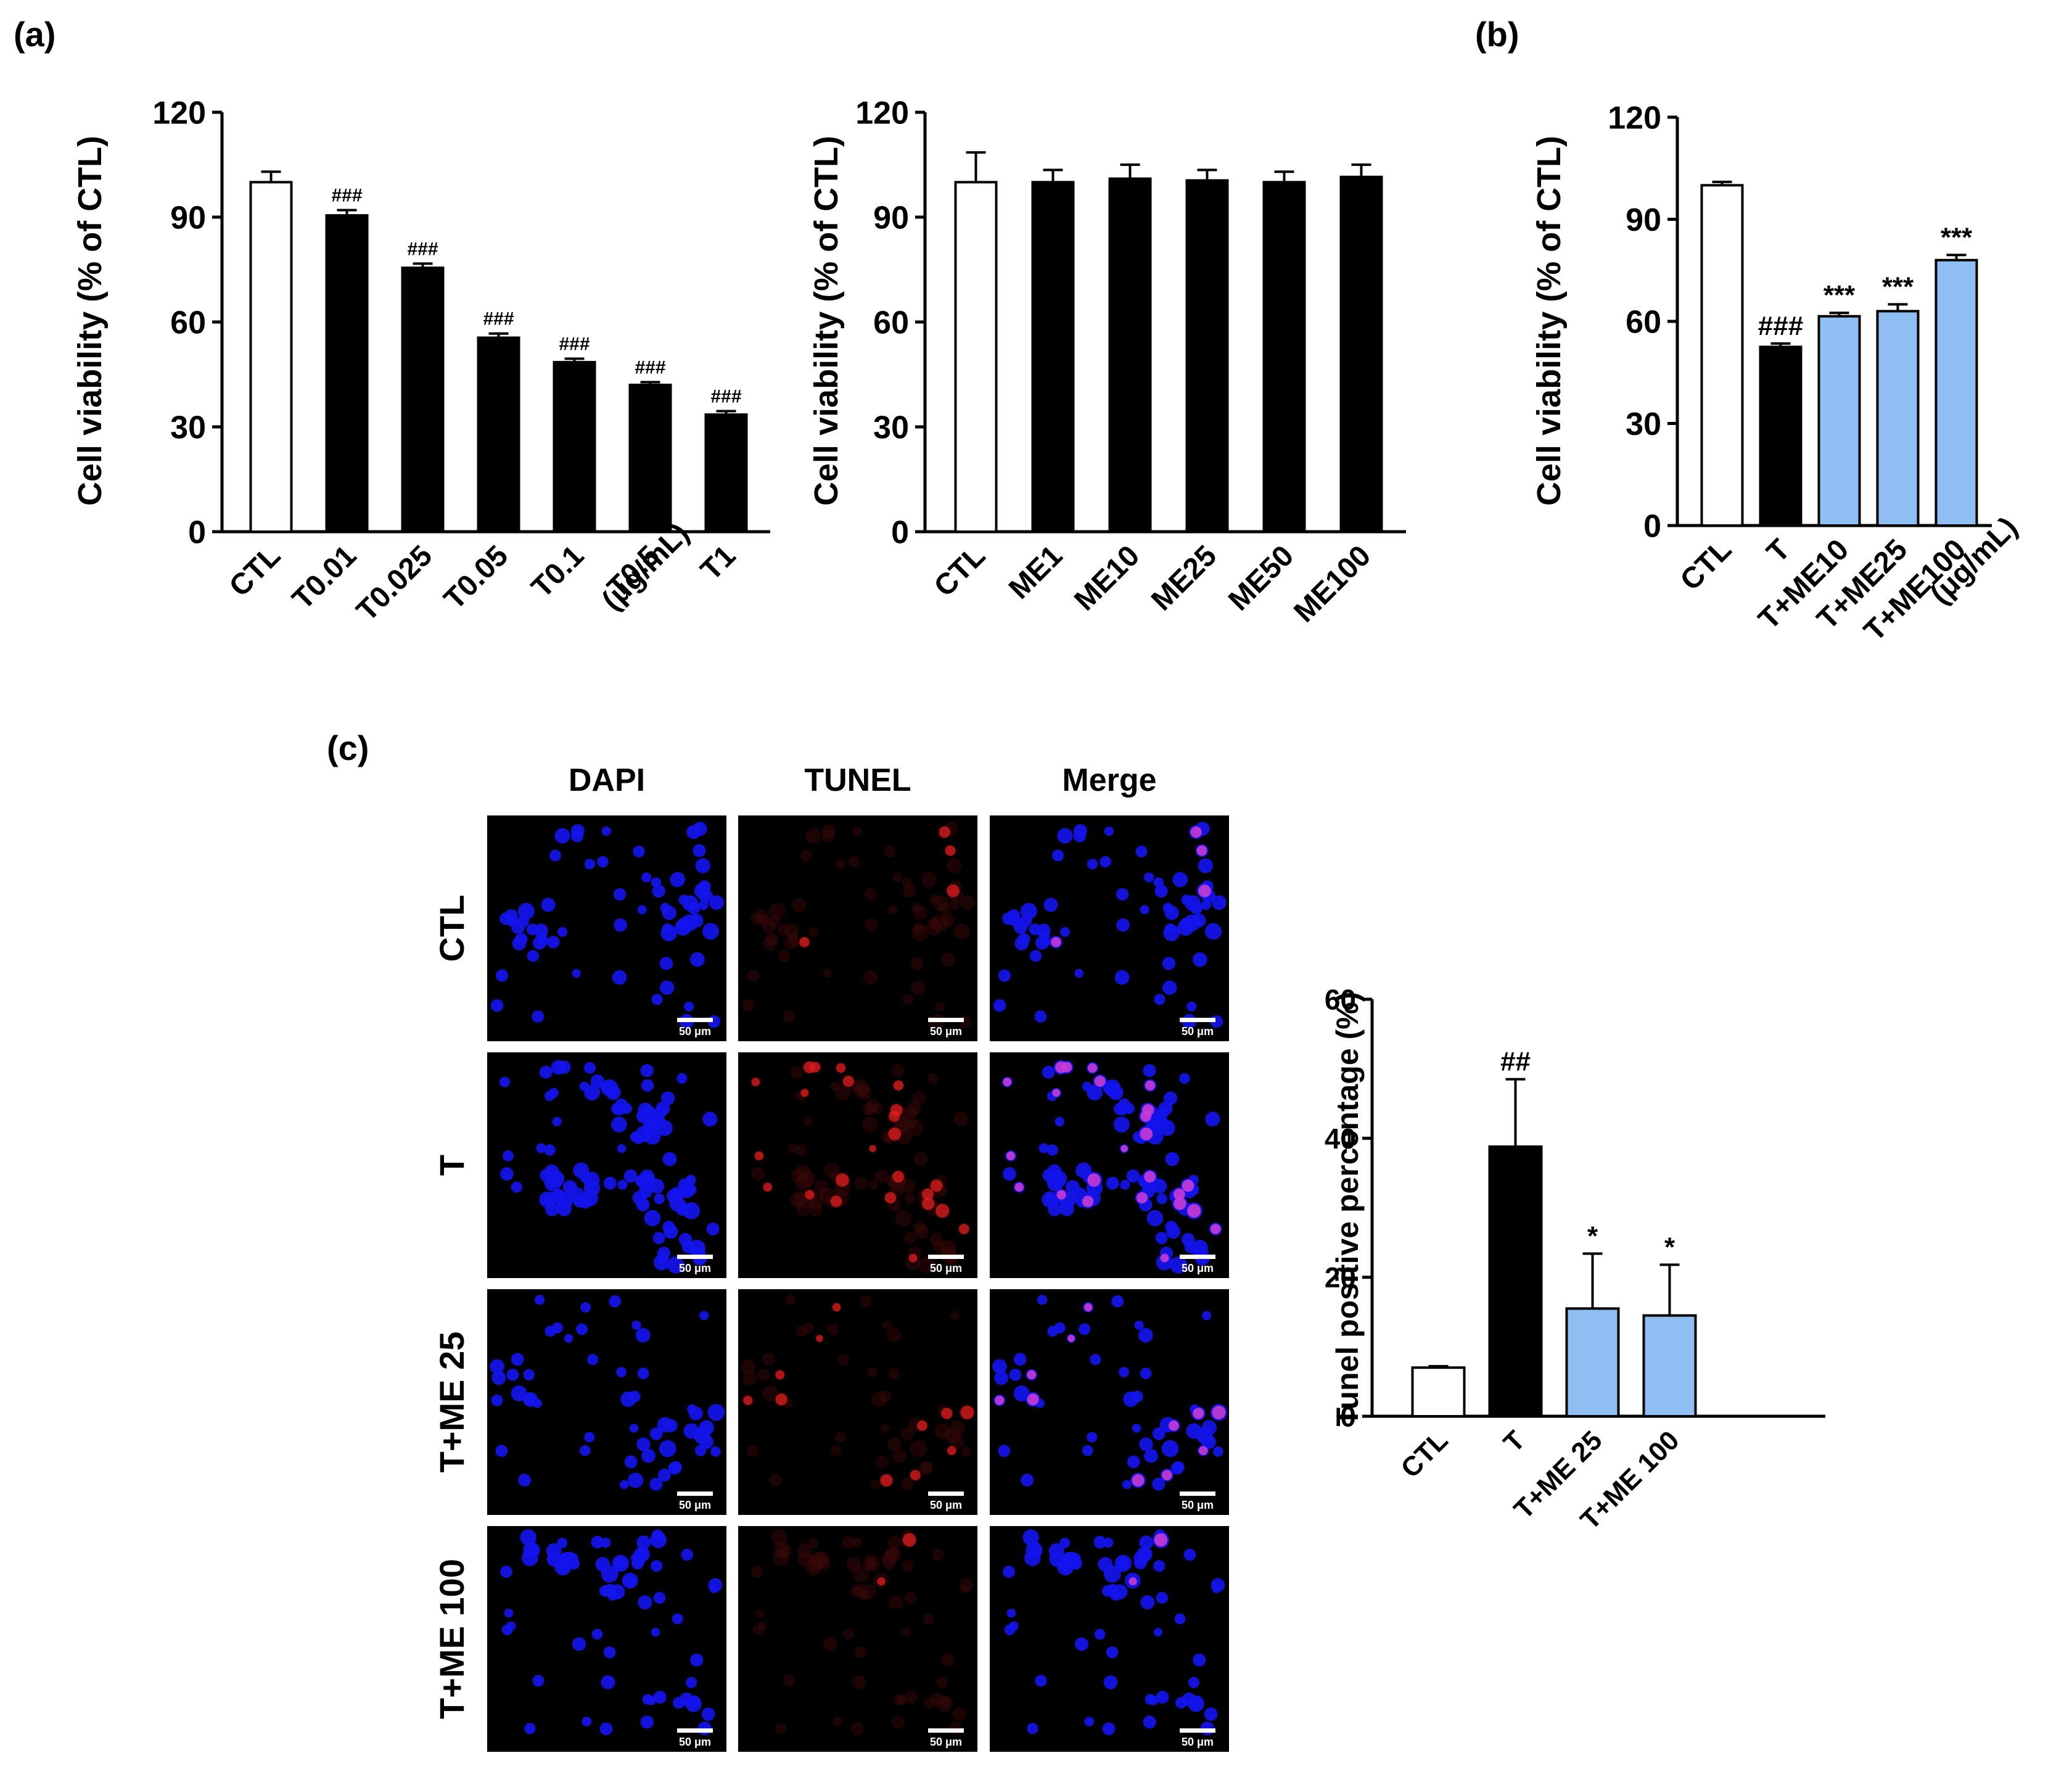 The width and height of the screenshot is (2072, 1766). What do you see at coordinates (1898, 418) in the screenshot?
I see `bar-t-me25` at bounding box center [1898, 418].